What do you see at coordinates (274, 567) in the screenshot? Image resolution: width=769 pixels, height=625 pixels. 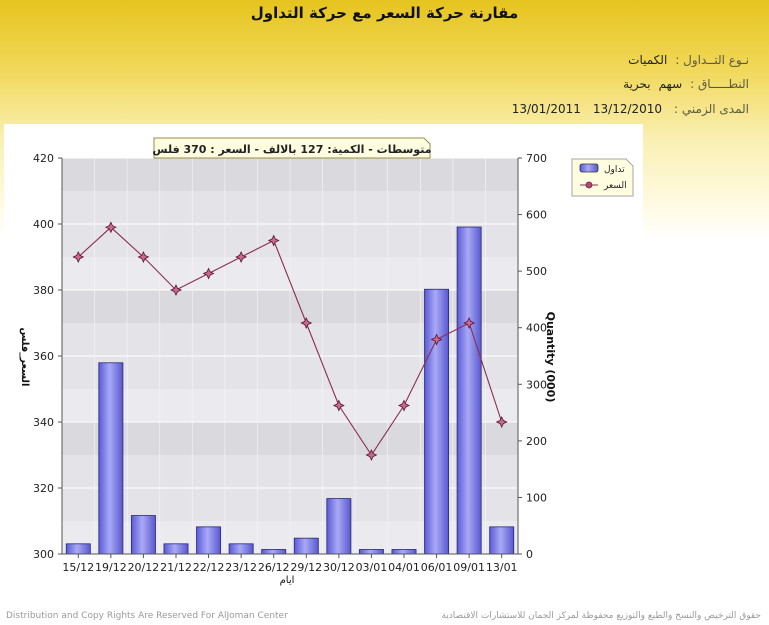 I see `tick-label-x: 26/12` at bounding box center [274, 567].